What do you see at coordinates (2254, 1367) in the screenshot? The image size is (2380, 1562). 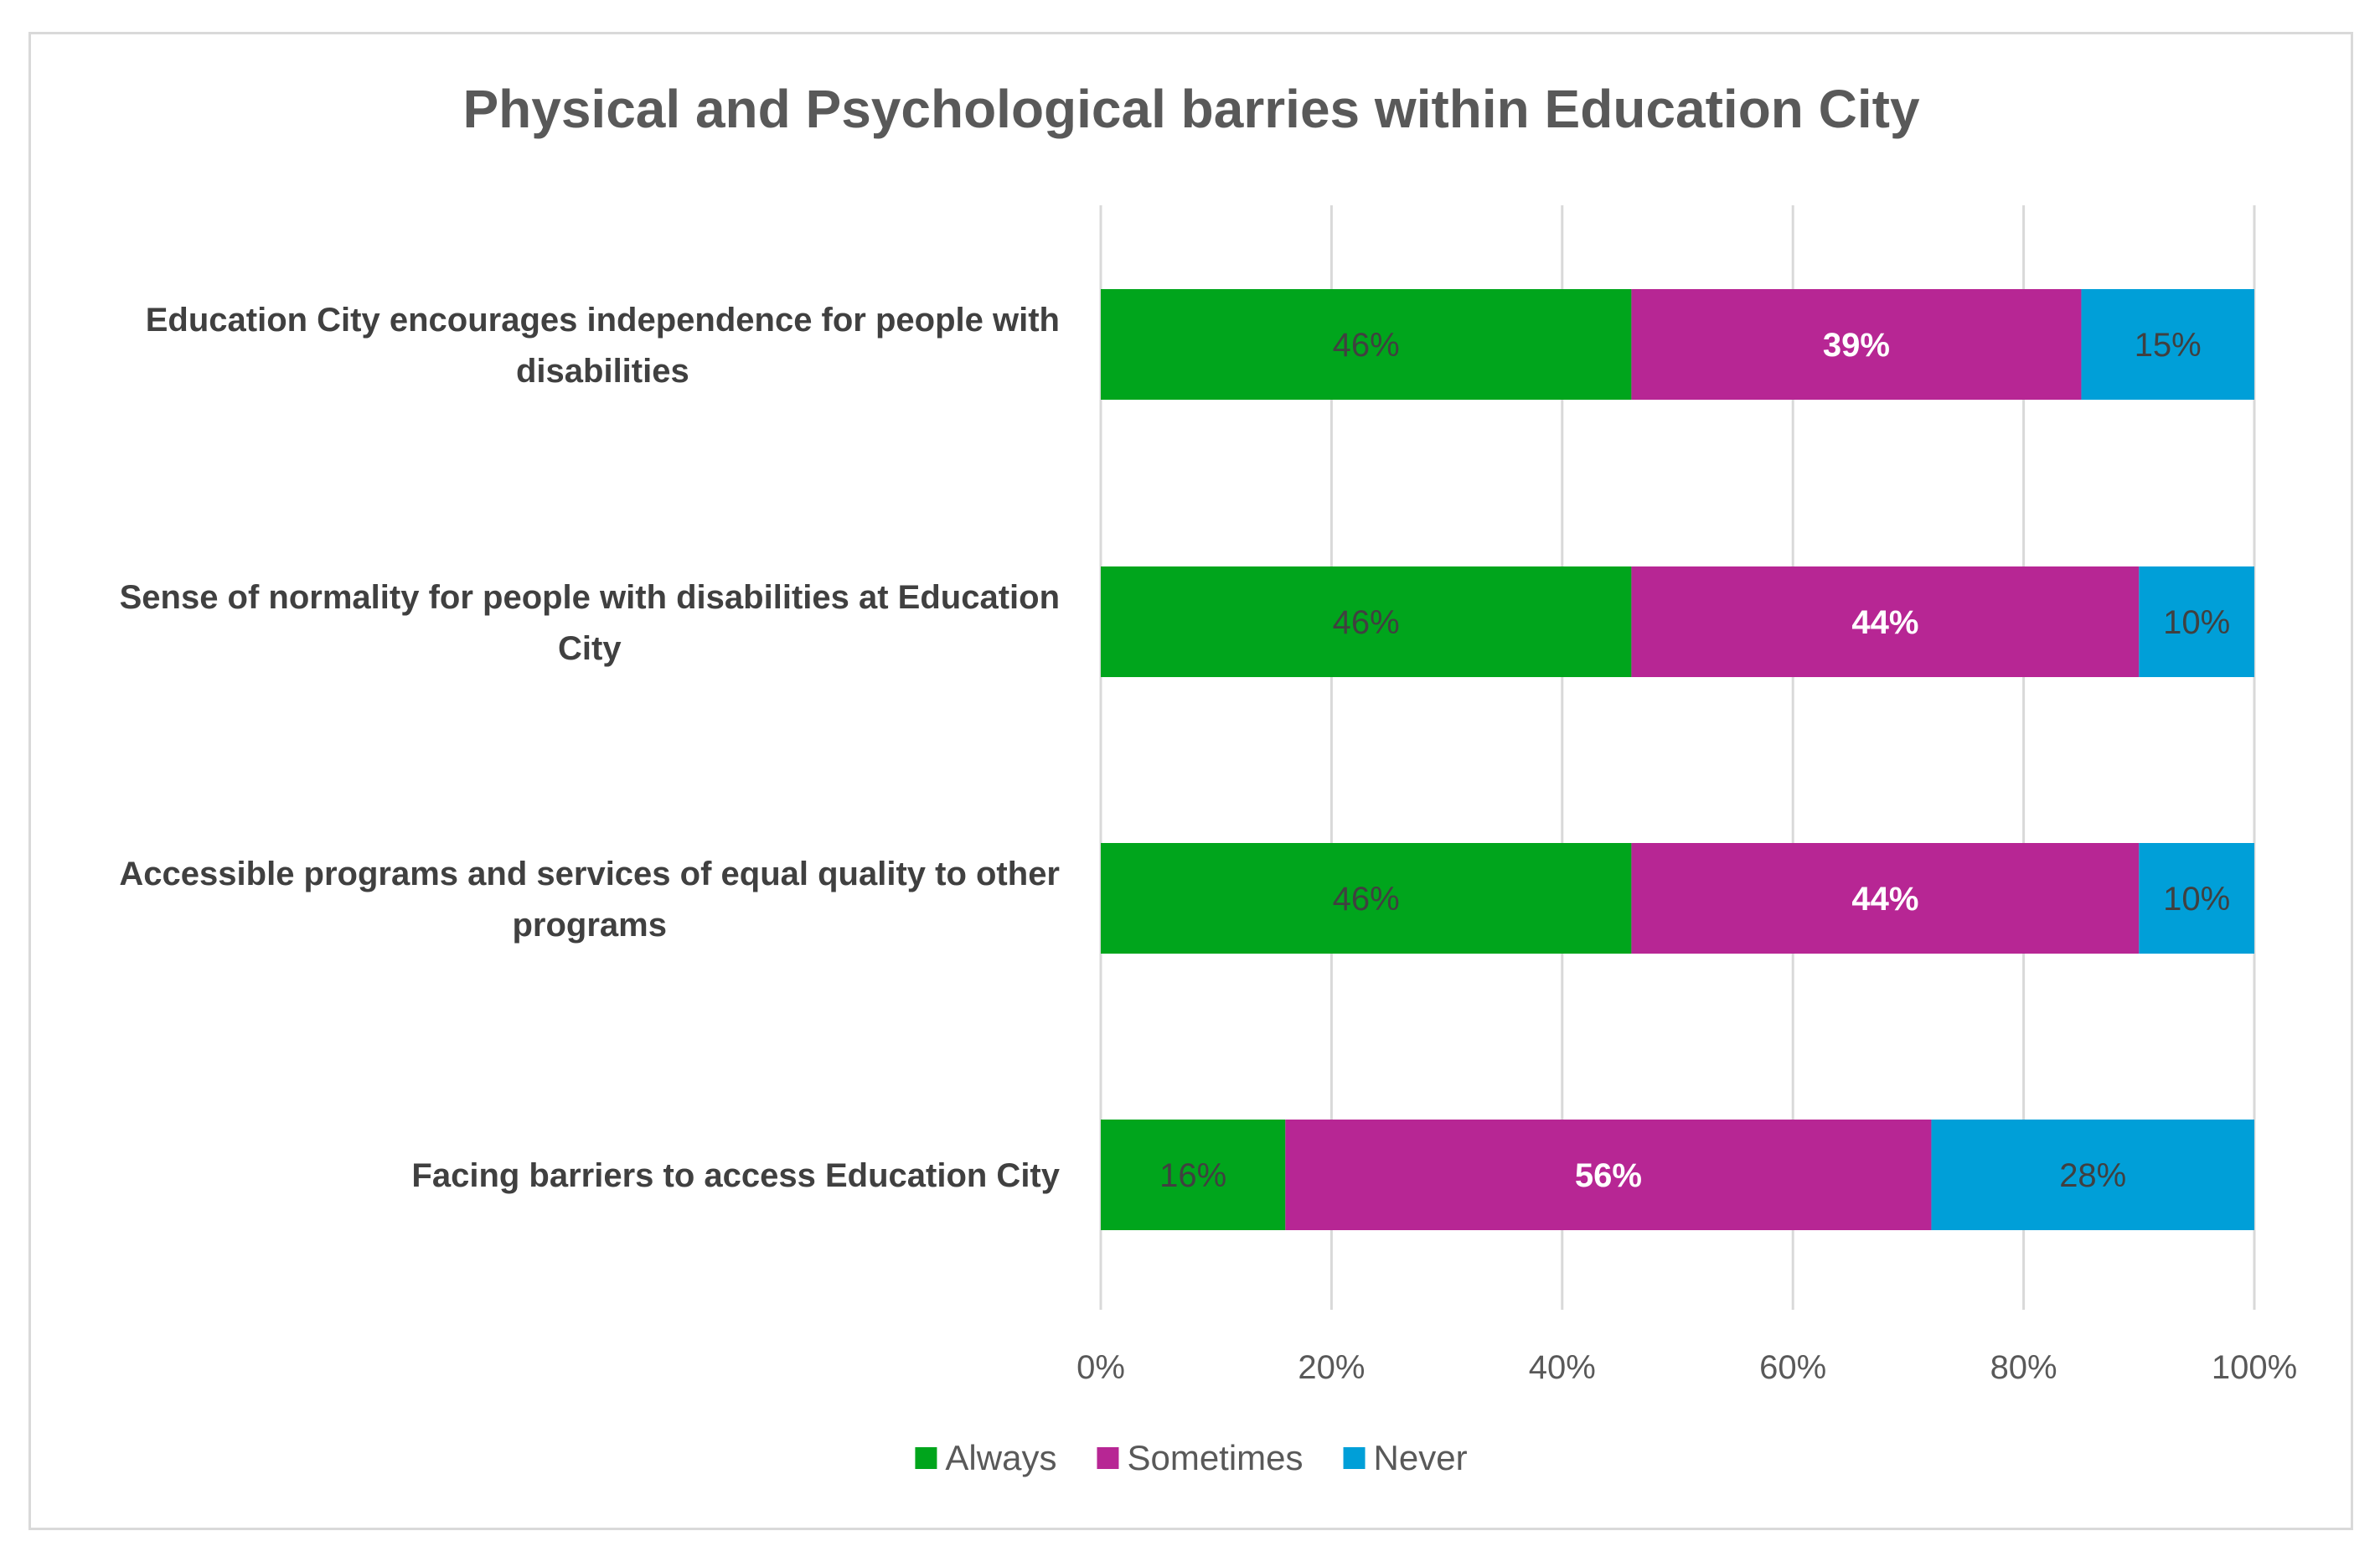 I see `x-tick-label: 100%` at bounding box center [2254, 1367].